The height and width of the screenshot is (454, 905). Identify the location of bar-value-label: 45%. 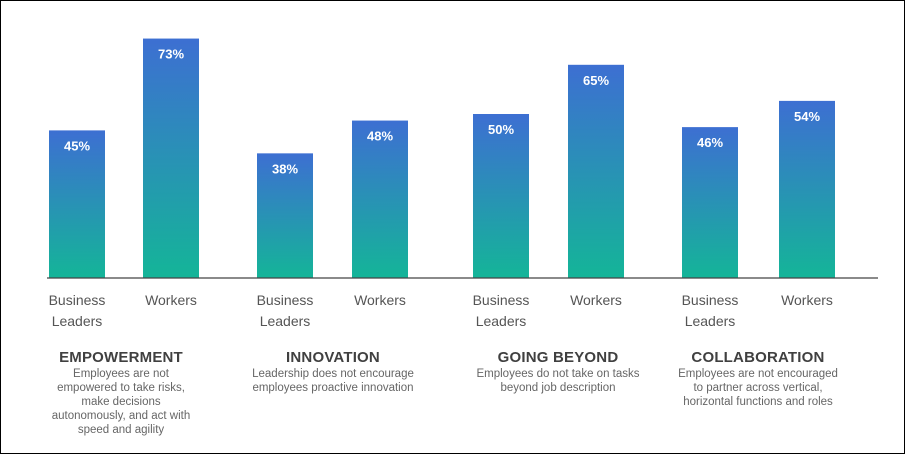
(77, 145).